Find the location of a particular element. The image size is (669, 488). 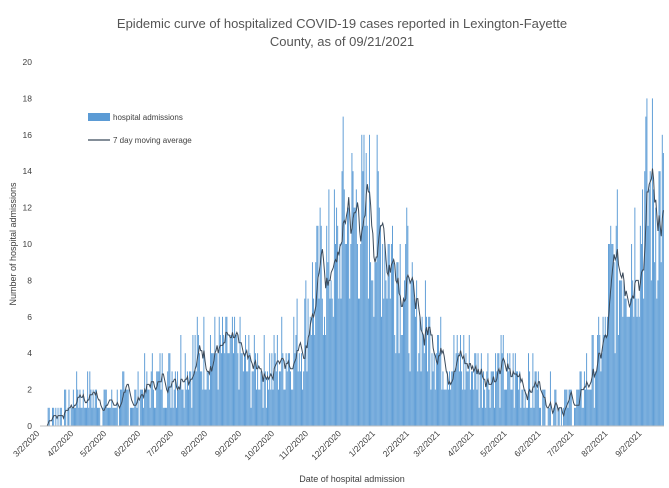

x-tick-label: 9/2/2020 is located at coordinates (228, 443).